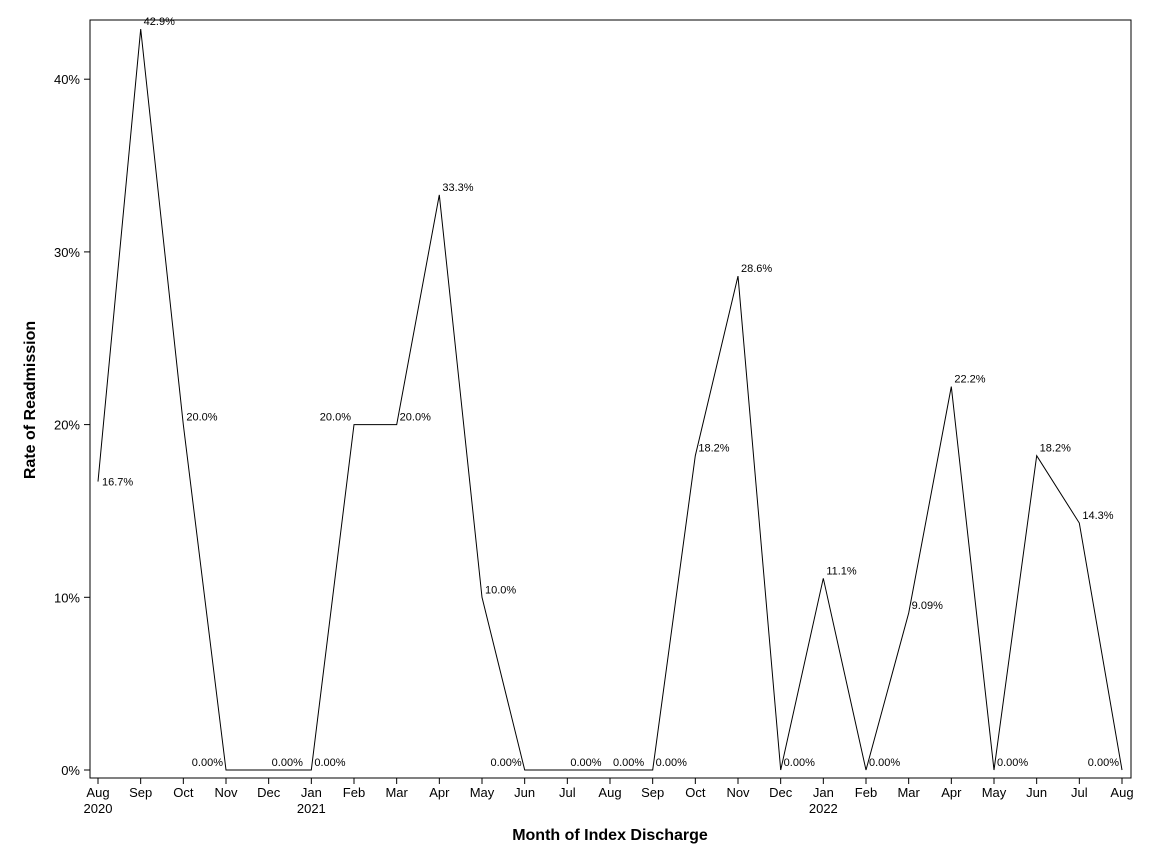 Image resolution: width=1152 pixels, height=864 pixels. Describe the element at coordinates (927, 606) in the screenshot. I see `data-label: 9.09%` at that location.